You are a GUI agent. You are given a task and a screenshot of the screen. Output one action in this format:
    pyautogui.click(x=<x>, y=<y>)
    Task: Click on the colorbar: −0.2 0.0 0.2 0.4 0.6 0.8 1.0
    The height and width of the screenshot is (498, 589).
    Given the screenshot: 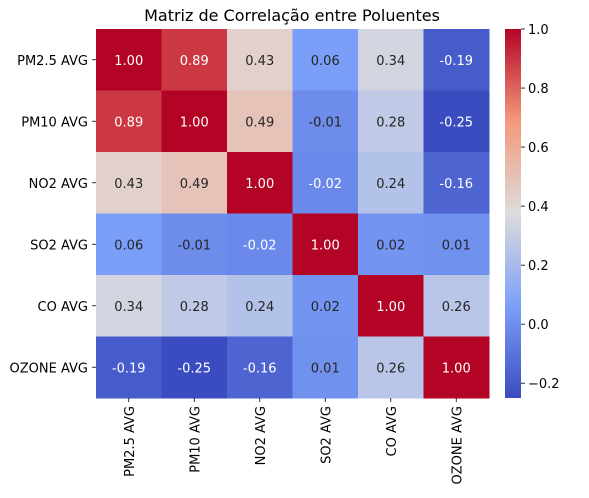 What is the action you would take?
    pyautogui.click(x=532, y=210)
    